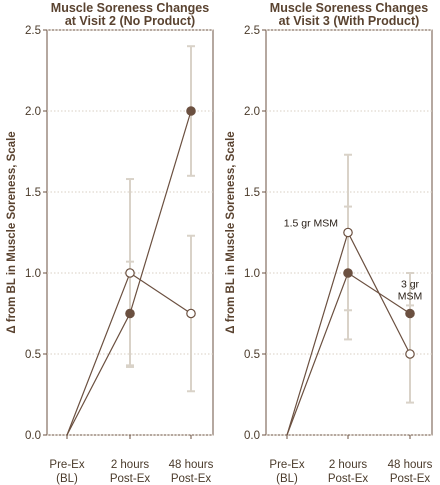 The image size is (440, 485). Describe the element at coordinates (130, 21) in the screenshot. I see `chart-title-line: at Visit 2 (No Product)` at that location.